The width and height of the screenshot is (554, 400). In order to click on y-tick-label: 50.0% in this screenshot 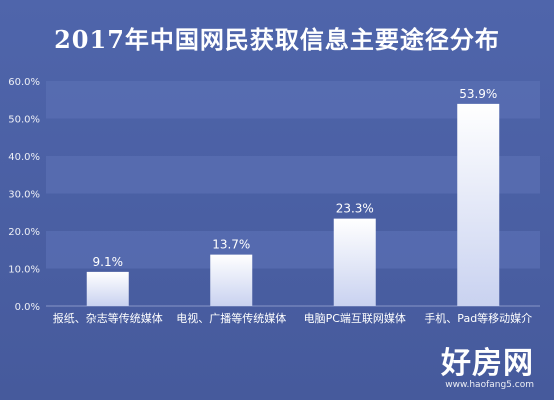, I will do `click(24, 120)`.